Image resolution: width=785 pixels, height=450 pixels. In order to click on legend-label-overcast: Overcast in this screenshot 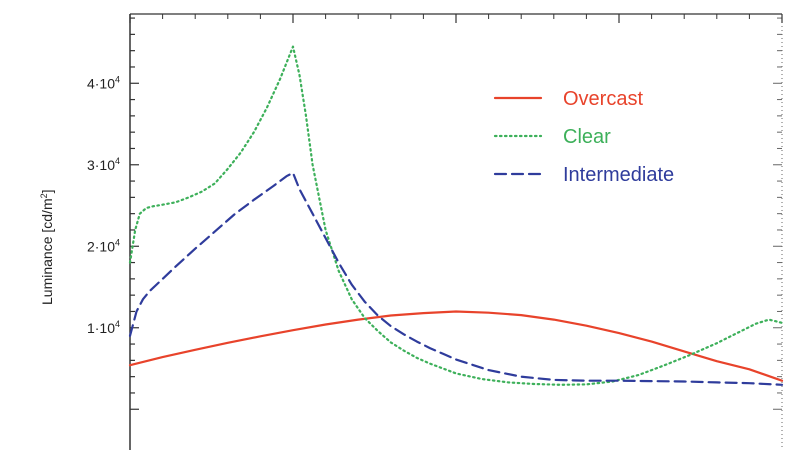, I will do `click(603, 99)`.